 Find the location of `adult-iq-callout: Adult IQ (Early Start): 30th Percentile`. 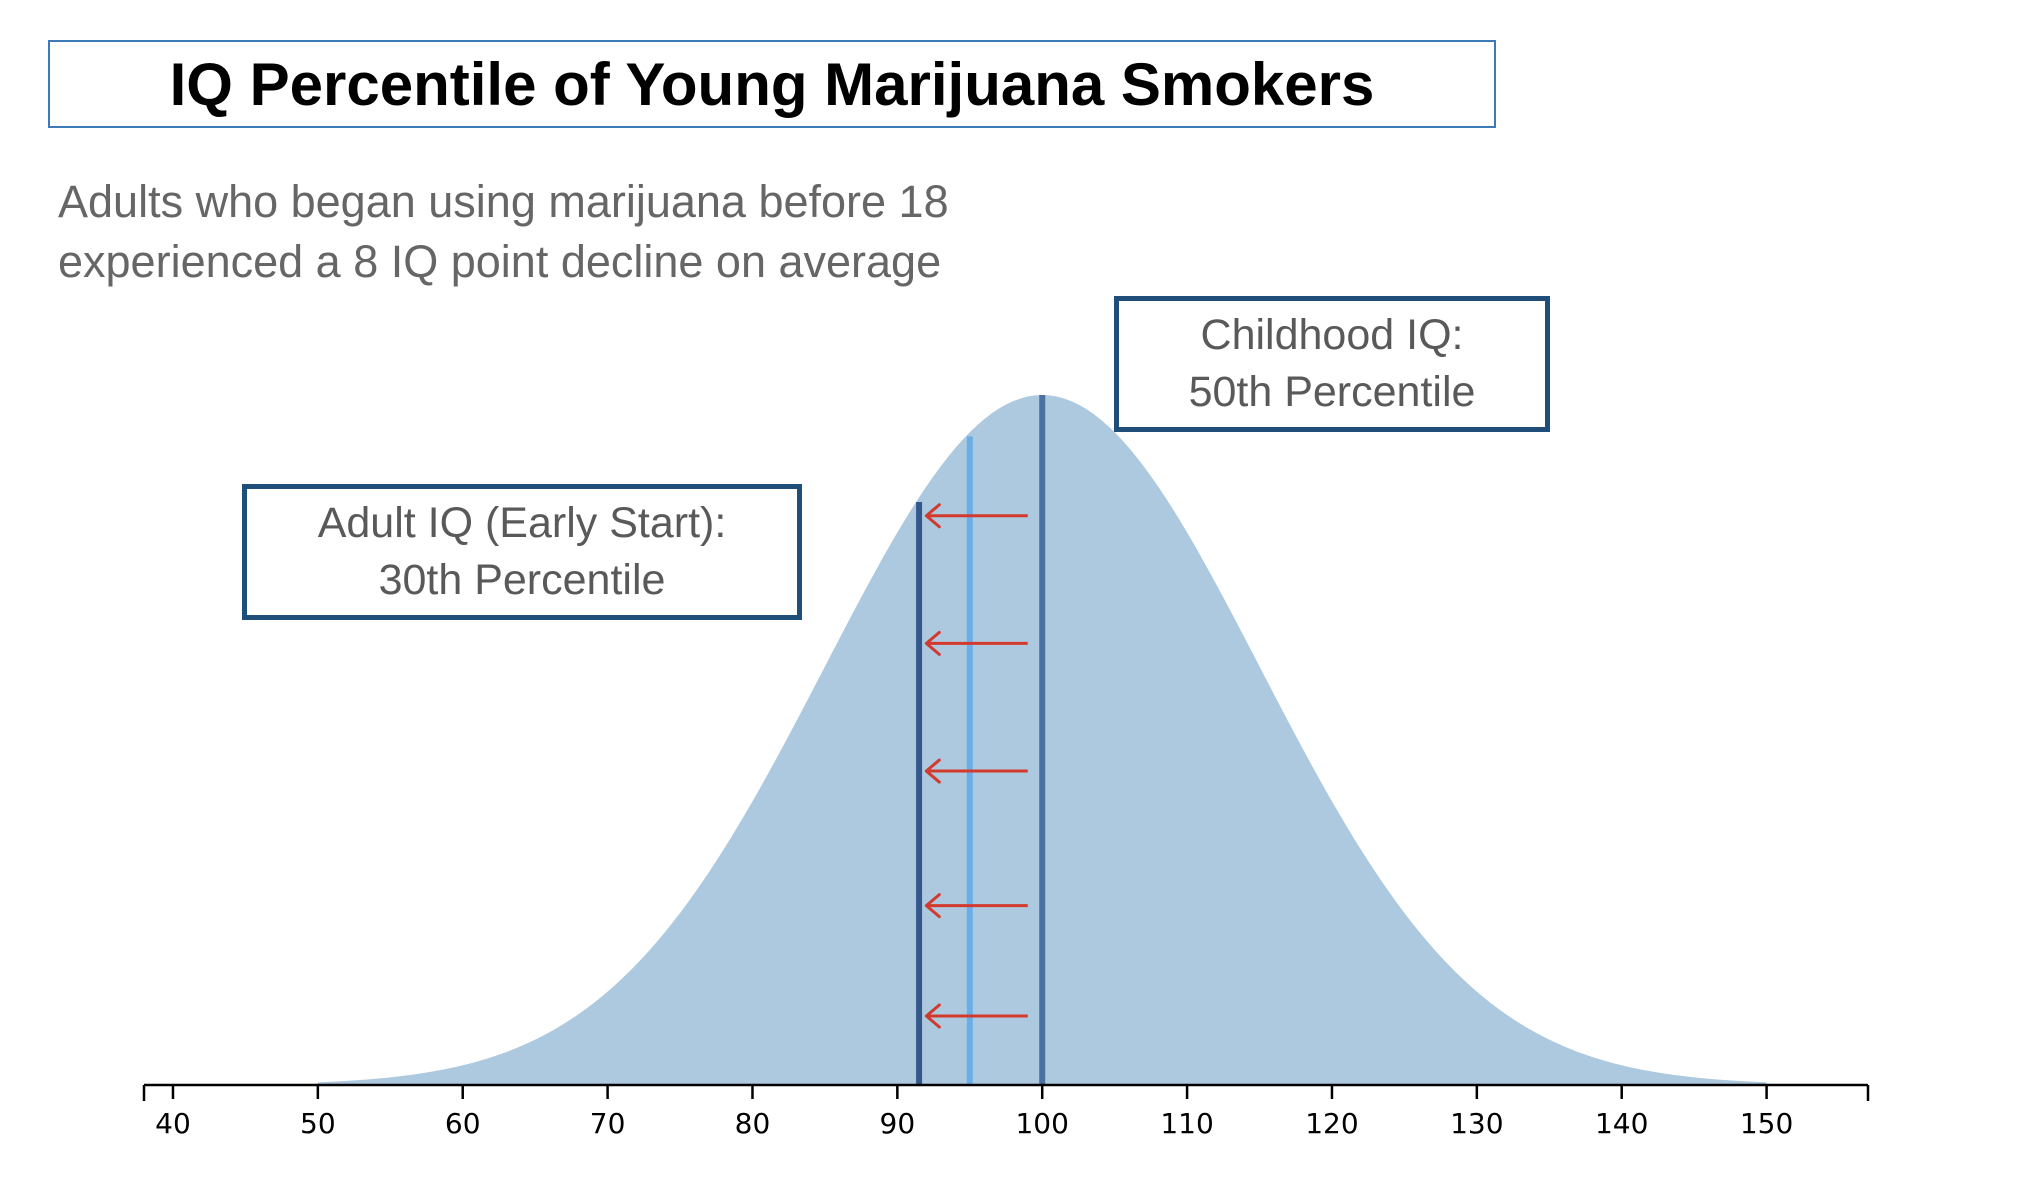

adult-iq-callout: Adult IQ (Early Start): 30th Percentile is located at coordinates (522, 552).